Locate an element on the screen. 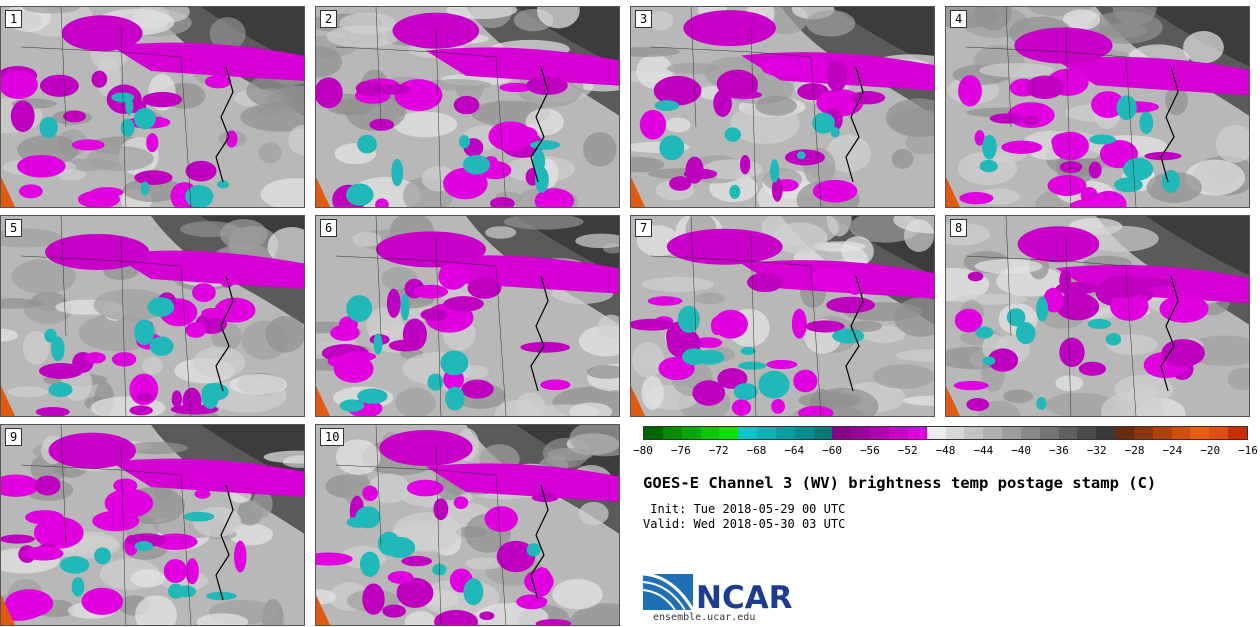  colorbar-tick-label: −48 is located at coordinates (945, 450).